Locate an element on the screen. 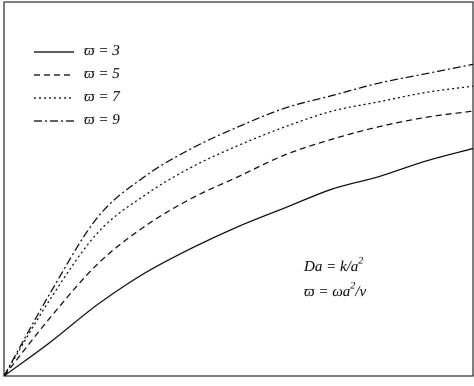 The height and width of the screenshot is (386, 474). legend-label: ϖ = 3 is located at coordinates (102, 51).